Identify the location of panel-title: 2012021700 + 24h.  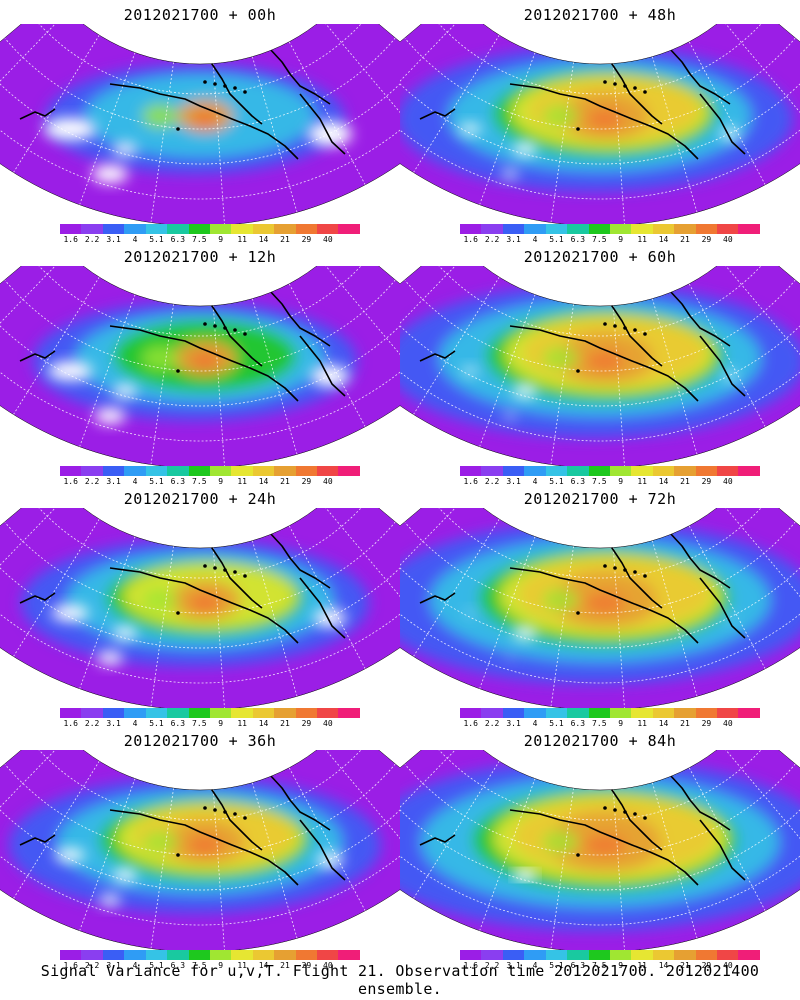
(200, 499).